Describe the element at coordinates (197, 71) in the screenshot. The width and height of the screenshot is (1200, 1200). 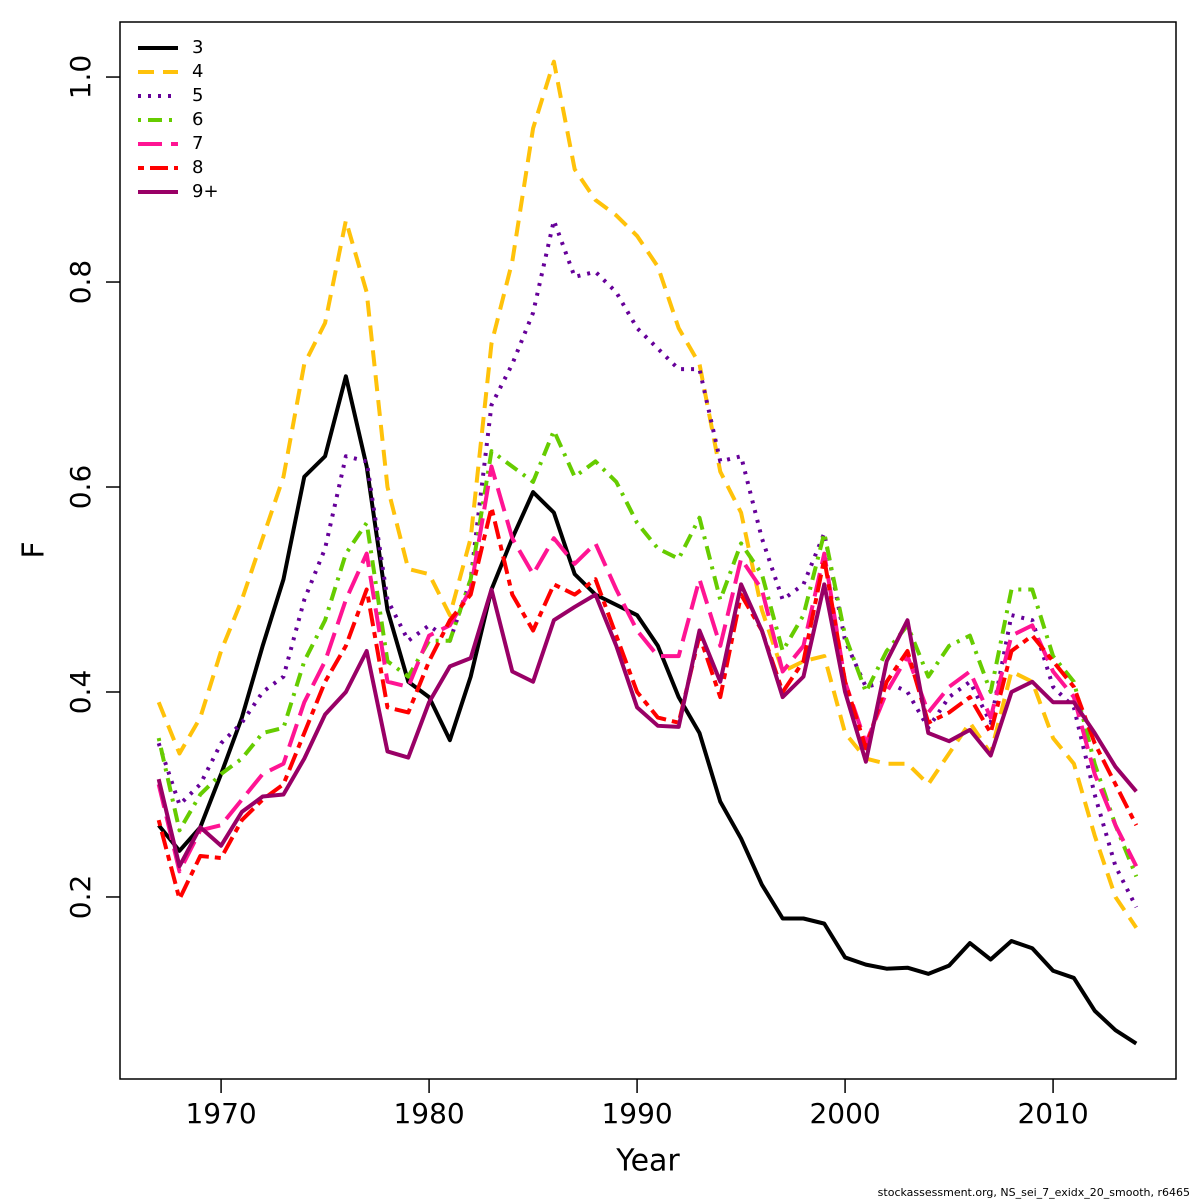
I see `legend-label: 4` at that location.